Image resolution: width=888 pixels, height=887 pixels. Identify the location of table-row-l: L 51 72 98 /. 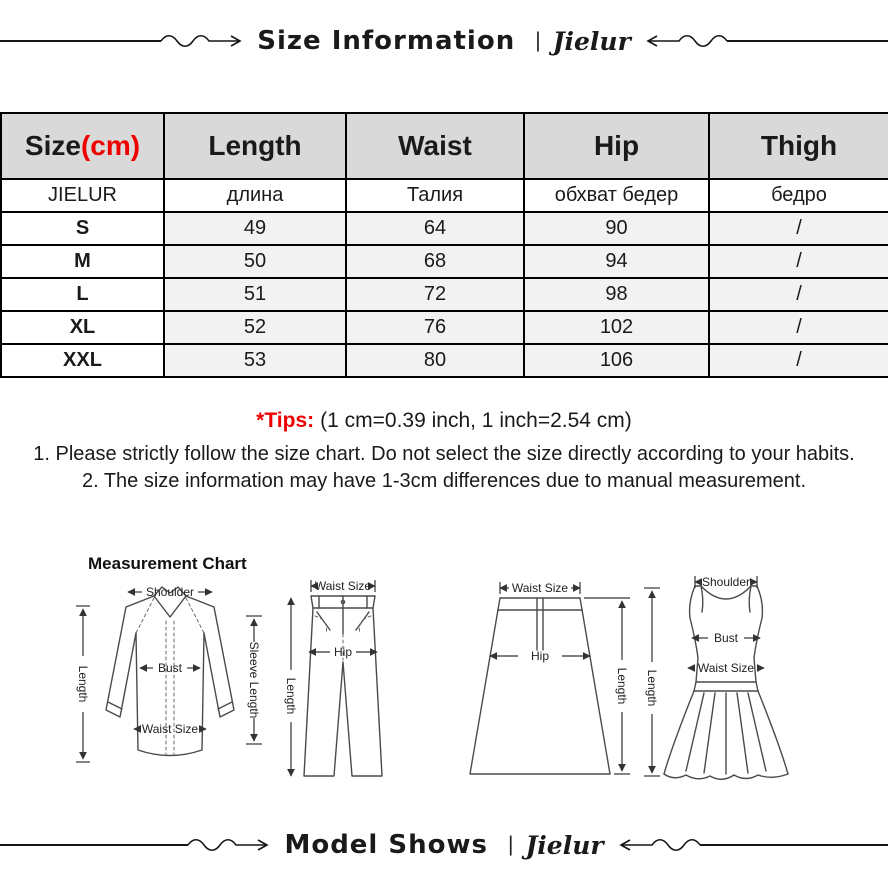
(444, 294).